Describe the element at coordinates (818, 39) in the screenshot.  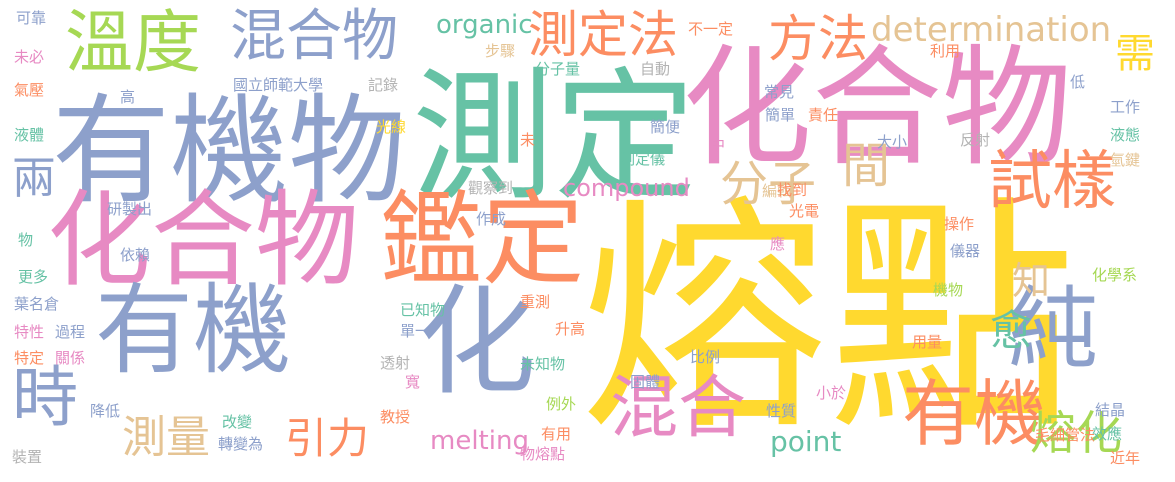
I see `cloud-word-term-16: 方法` at that location.